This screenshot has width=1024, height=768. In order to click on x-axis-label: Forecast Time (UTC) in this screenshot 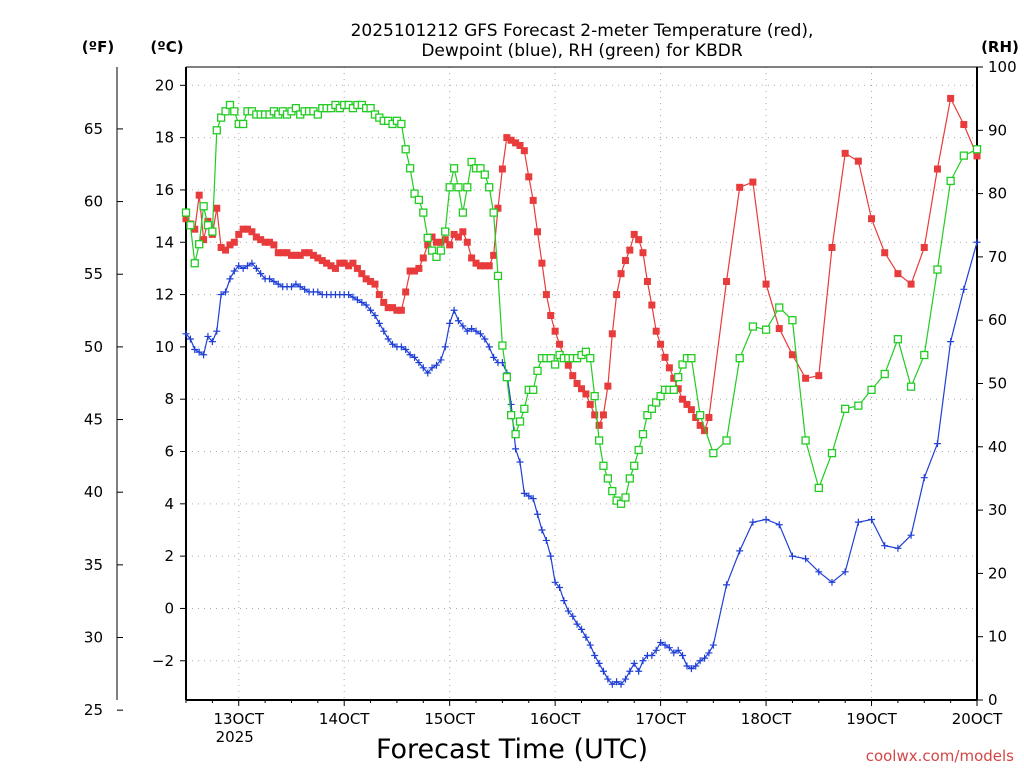, I will do `click(512, 749)`.